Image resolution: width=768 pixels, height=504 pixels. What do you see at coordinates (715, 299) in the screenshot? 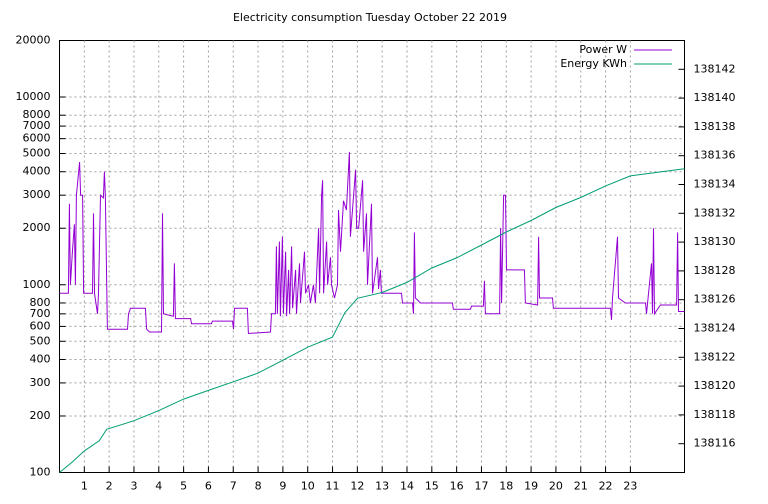
I see `y2-tick-label: 138126` at bounding box center [715, 299].